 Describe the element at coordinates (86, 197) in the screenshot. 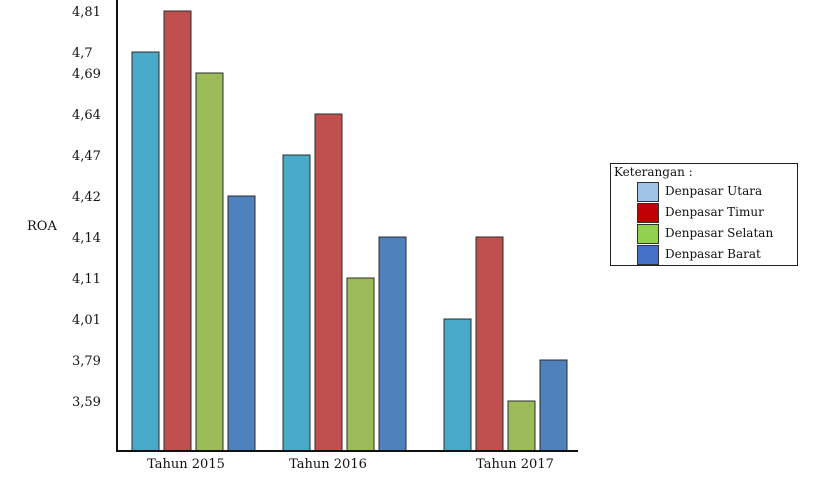

I see `y-tick-label: 4,42` at that location.